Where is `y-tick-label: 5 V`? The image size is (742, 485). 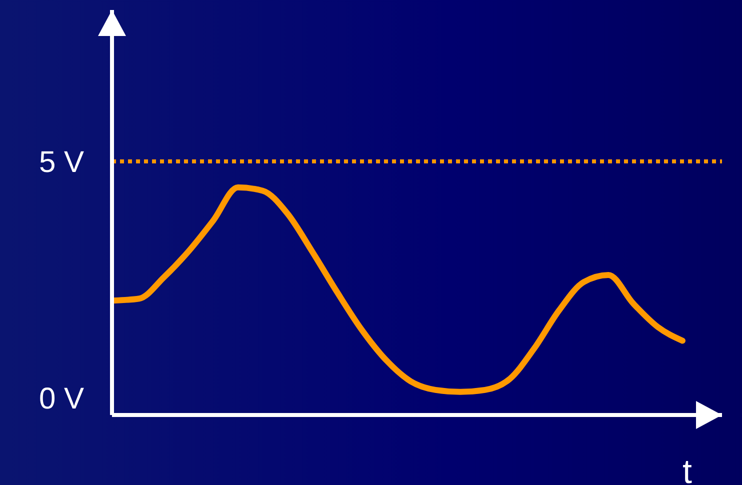 y-tick-label: 5 V is located at coordinates (61, 163).